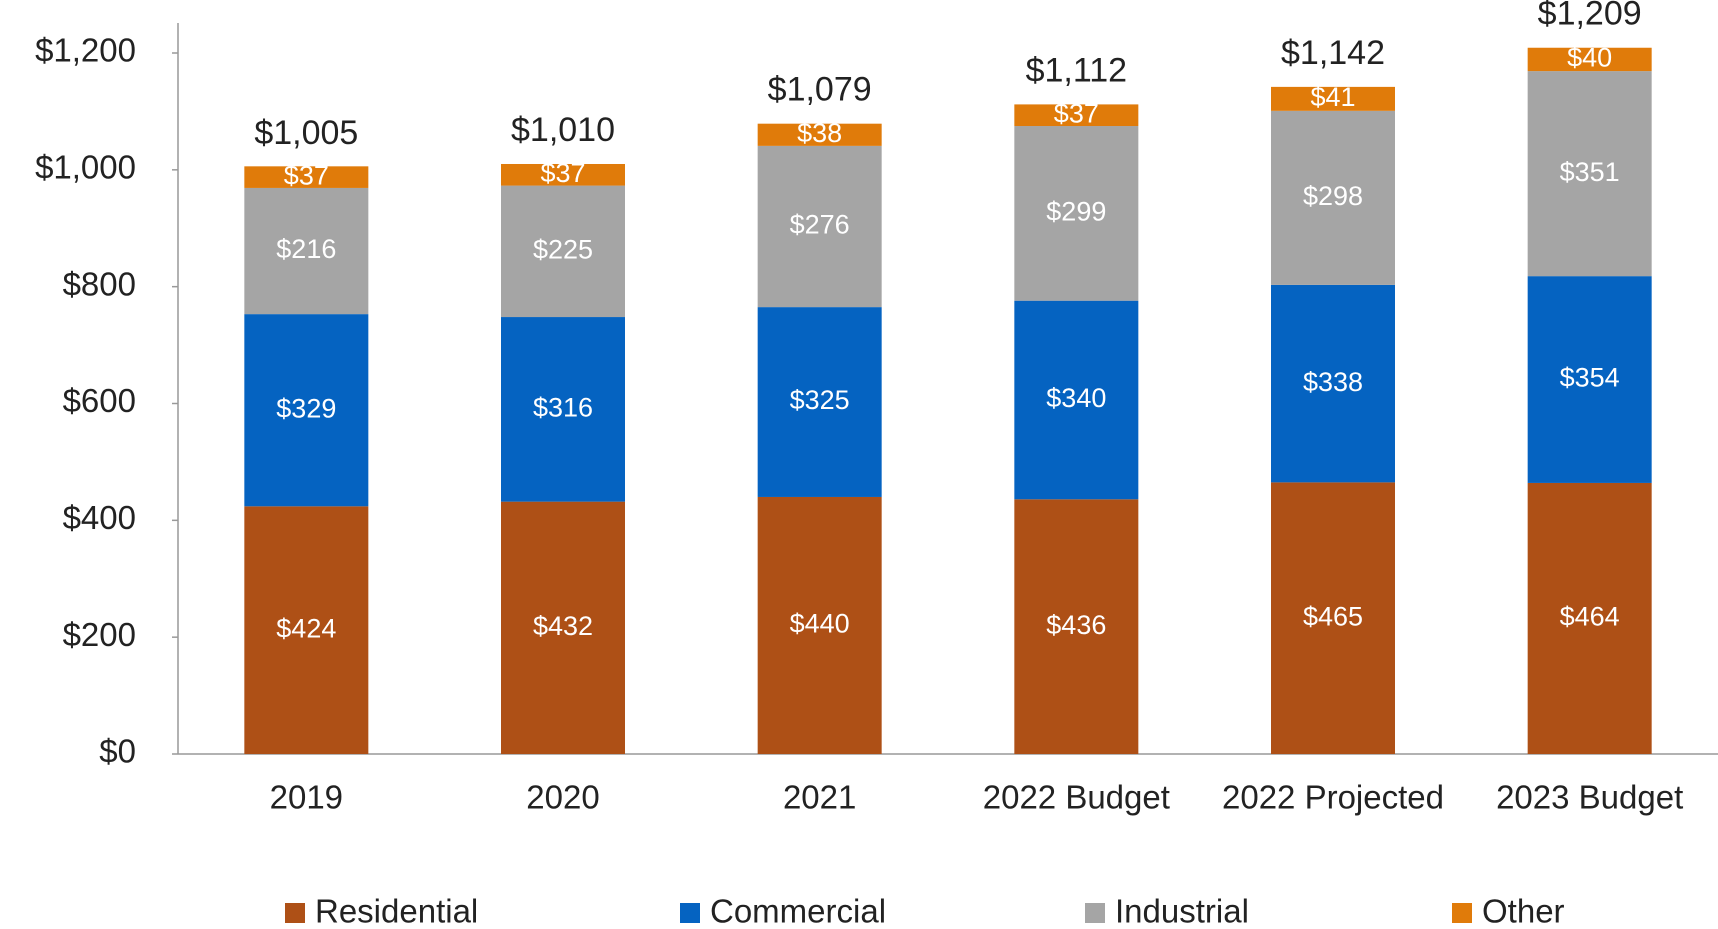  What do you see at coordinates (117, 751) in the screenshot?
I see `y-tick-label: $0` at bounding box center [117, 751].